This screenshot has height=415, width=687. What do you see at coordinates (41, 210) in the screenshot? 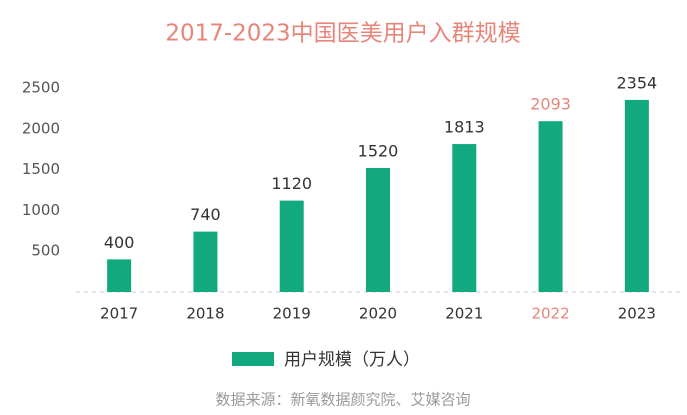
I see `y-tick-label: 1000` at bounding box center [41, 210].